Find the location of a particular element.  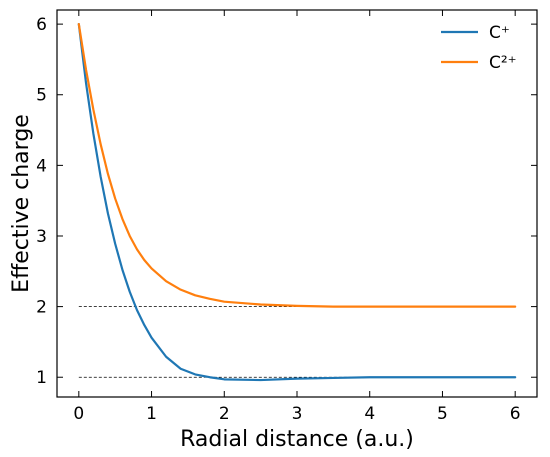

legend: C⁺ C²⁺ is located at coordinates (479, 48).